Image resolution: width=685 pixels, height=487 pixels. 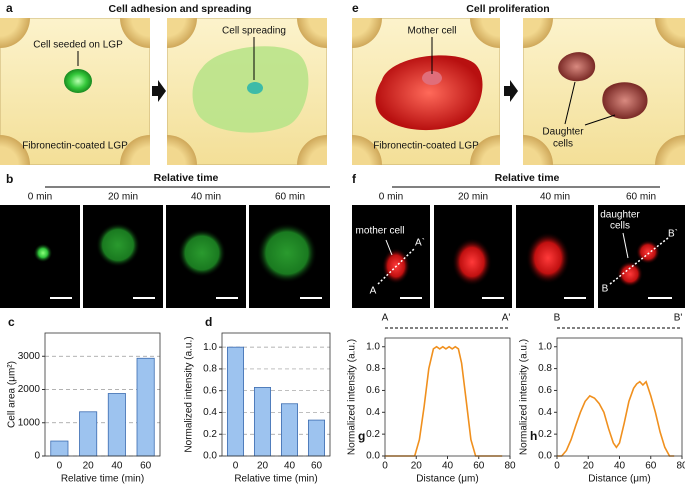 What do you see at coordinates (9, 179) in the screenshot?
I see `panel-letter: b` at bounding box center [9, 179].